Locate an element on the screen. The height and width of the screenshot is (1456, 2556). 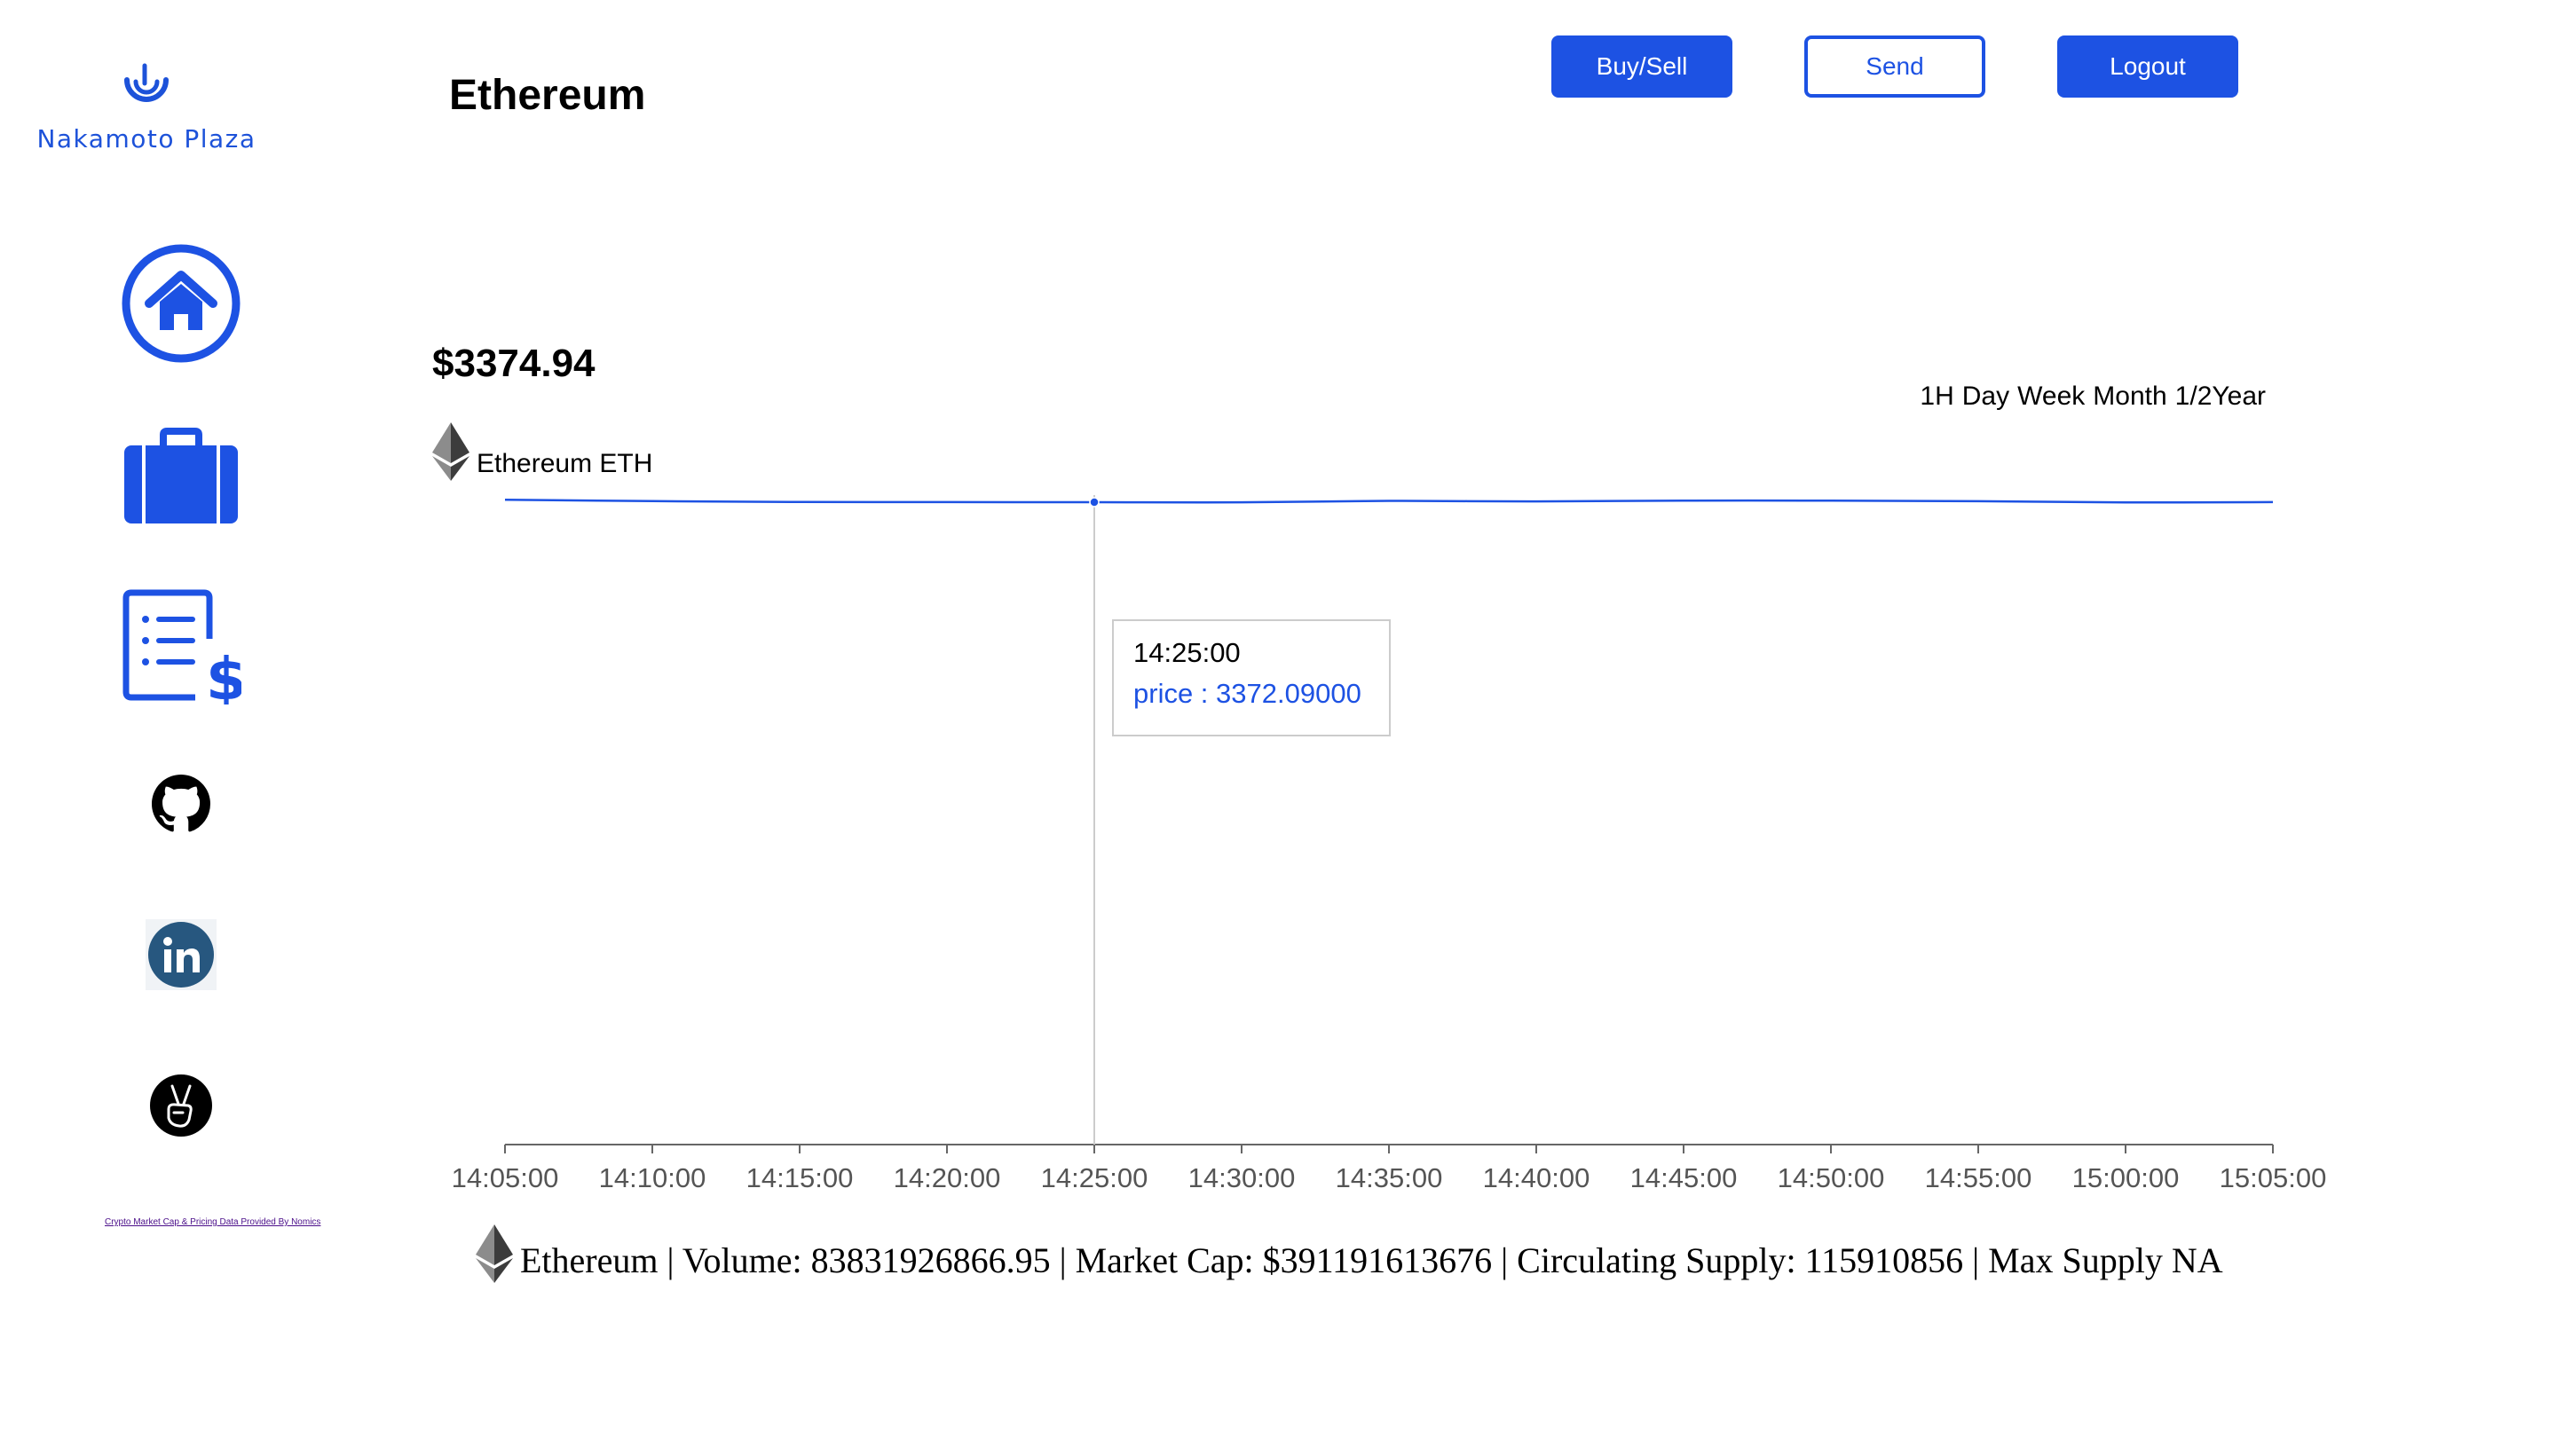
sidebar-item-github is located at coordinates (181, 804).